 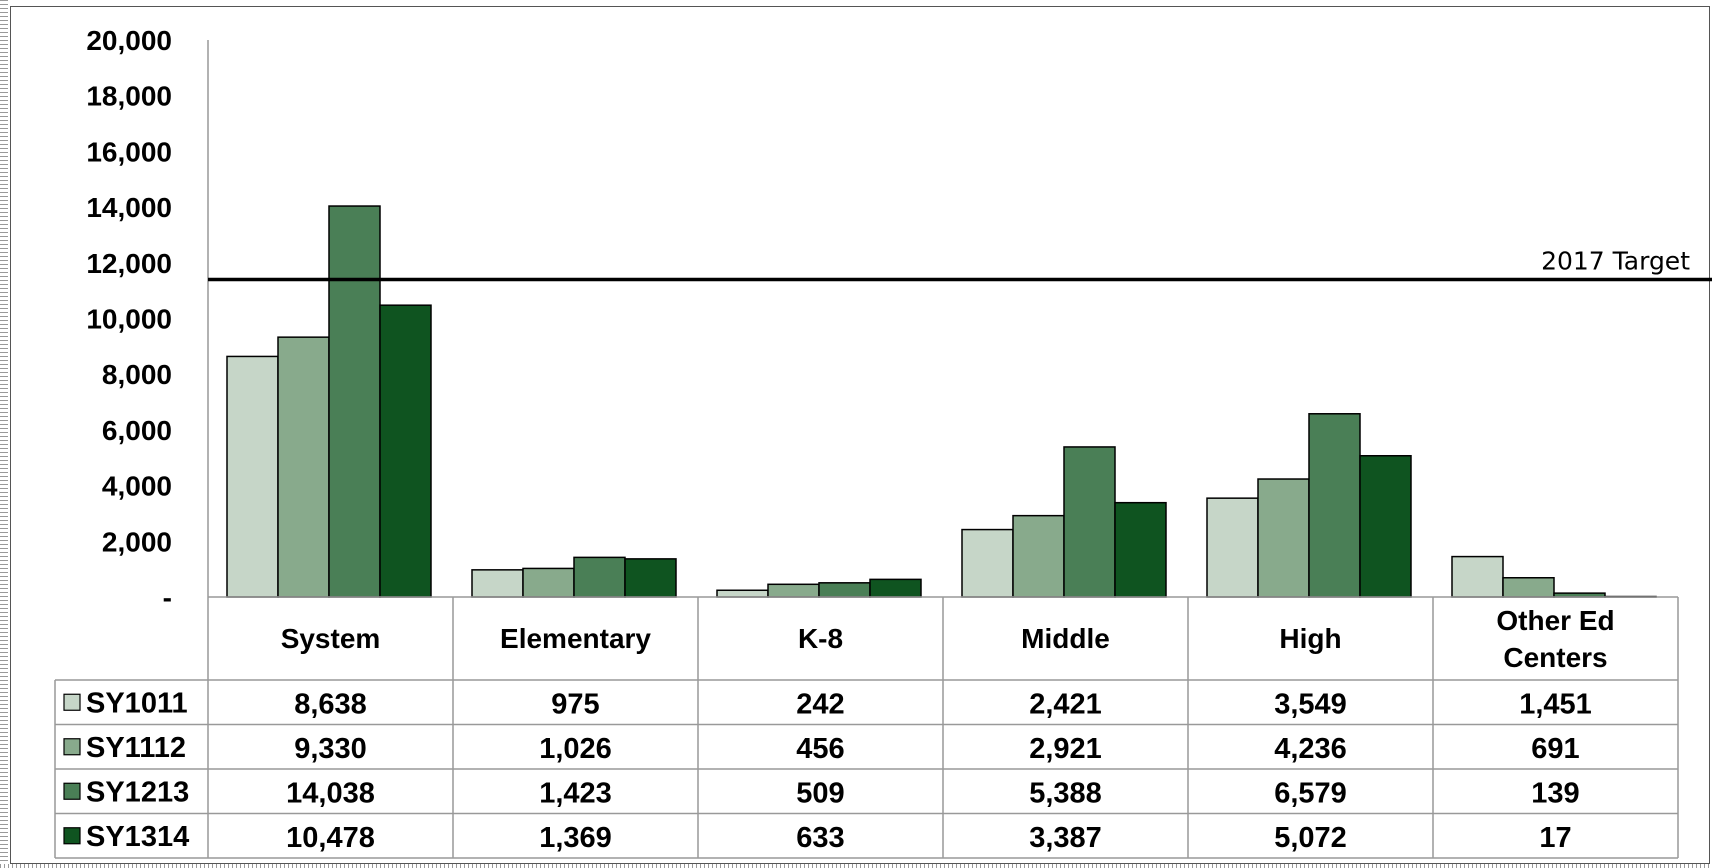 What do you see at coordinates (1065, 638) in the screenshot?
I see `category-label: Middle` at bounding box center [1065, 638].